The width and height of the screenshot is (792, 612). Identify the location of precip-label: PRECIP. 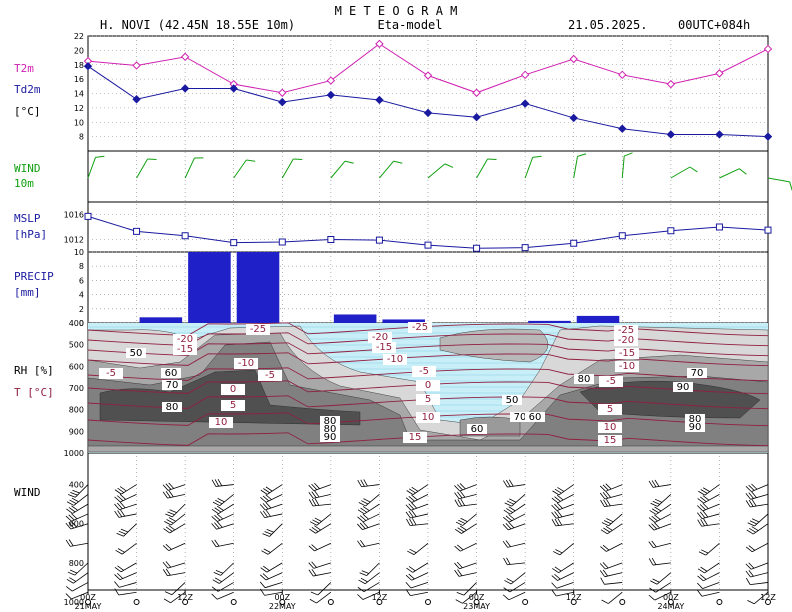
(34, 276).